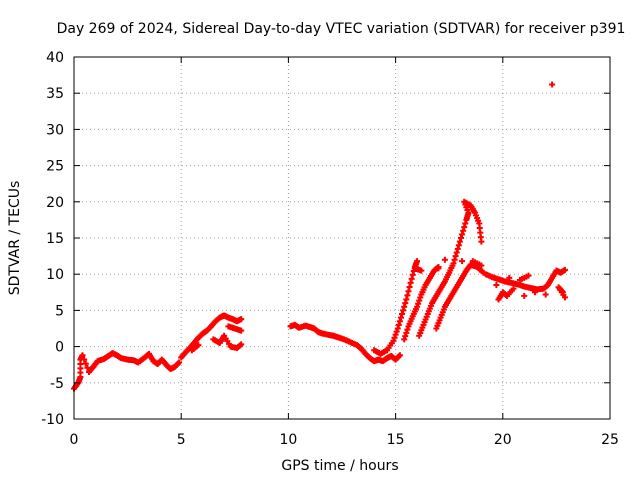  What do you see at coordinates (181, 440) in the screenshot?
I see `x-tick-label: 5` at bounding box center [181, 440].